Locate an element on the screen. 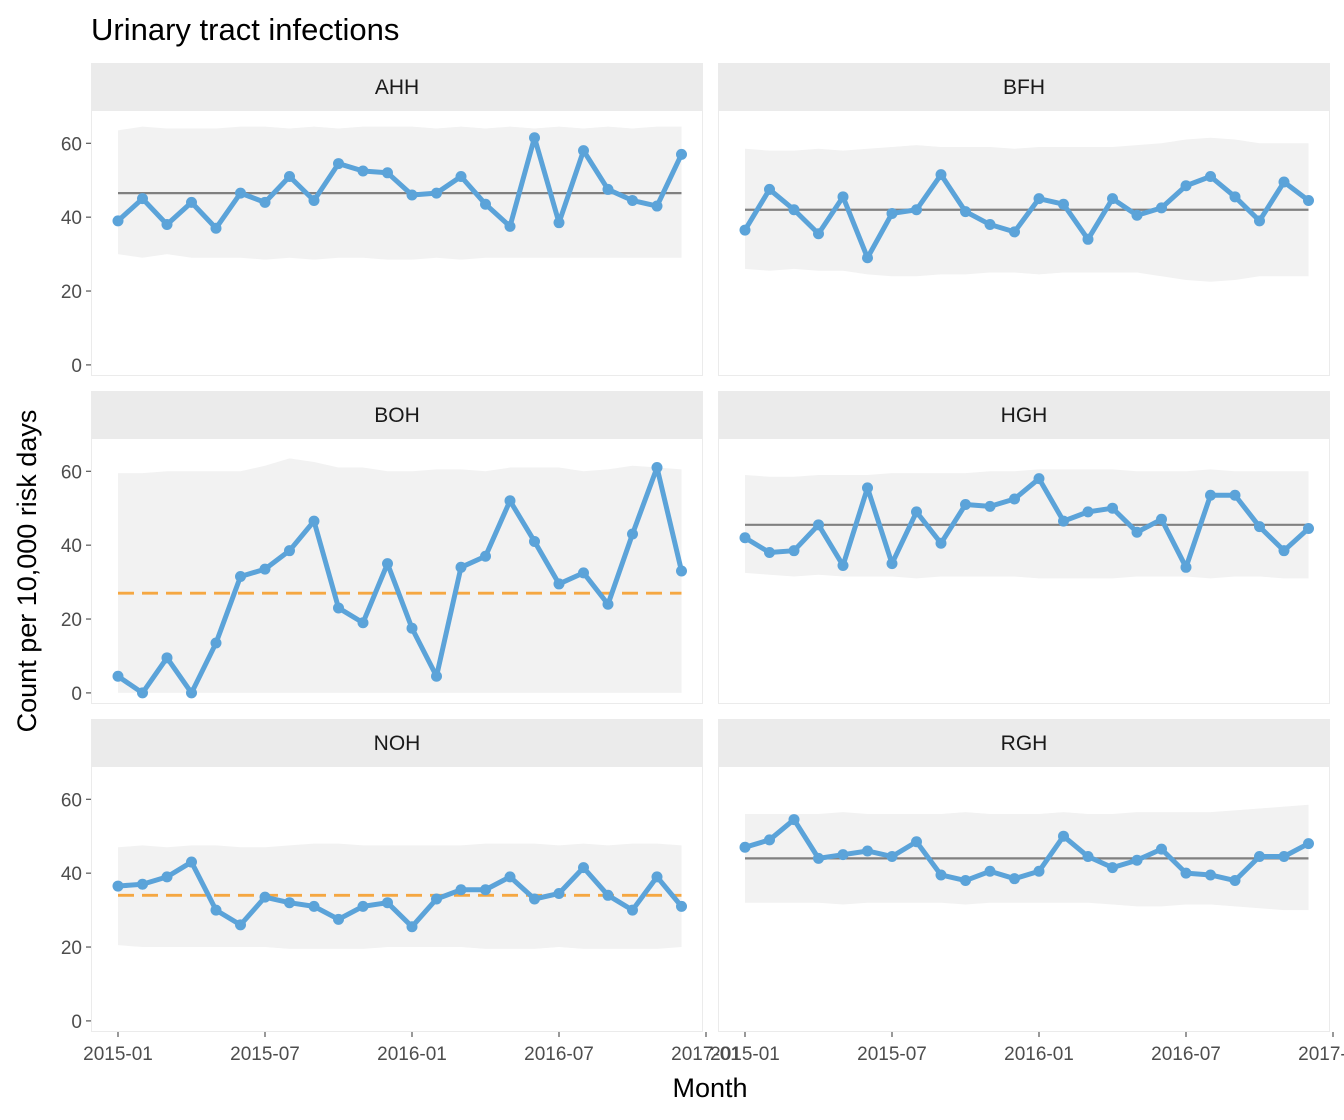 The width and height of the screenshot is (1344, 1120). facet-label: RGH is located at coordinates (1024, 743).